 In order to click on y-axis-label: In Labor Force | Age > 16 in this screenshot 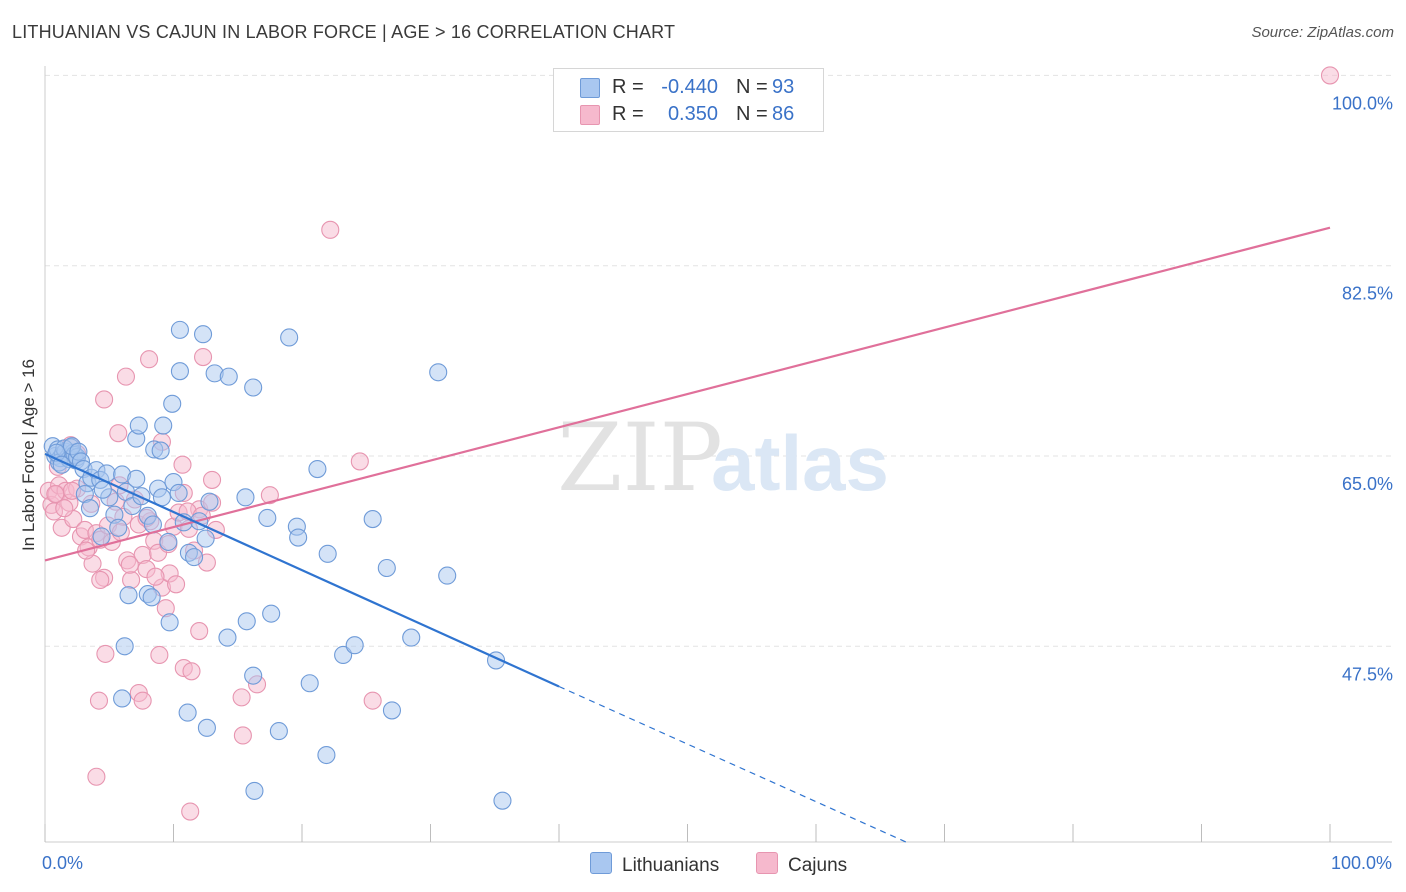, I will do `click(28, 455)`.